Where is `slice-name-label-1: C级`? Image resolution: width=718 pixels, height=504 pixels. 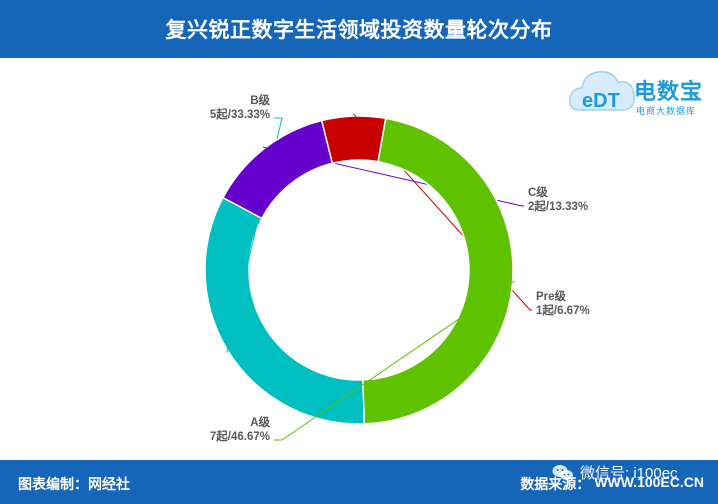 slice-name-label-1: C级 is located at coordinates (538, 192).